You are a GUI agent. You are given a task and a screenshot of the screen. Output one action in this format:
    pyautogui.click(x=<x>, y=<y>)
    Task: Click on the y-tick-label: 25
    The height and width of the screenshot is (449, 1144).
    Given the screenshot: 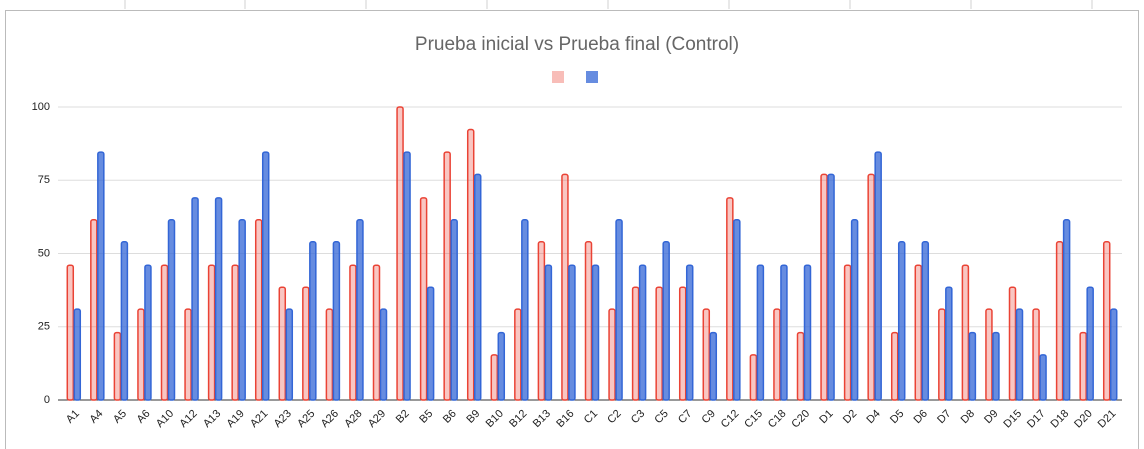 What is the action you would take?
    pyautogui.click(x=44, y=327)
    